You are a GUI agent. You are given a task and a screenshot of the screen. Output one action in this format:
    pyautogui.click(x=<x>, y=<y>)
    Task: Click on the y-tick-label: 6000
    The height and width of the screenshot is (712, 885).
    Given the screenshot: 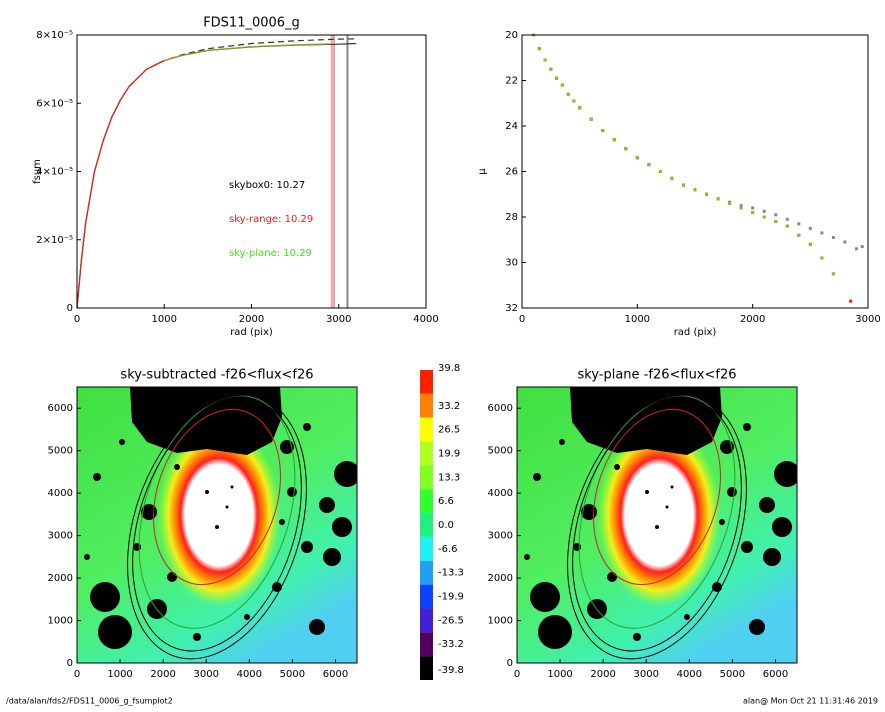 What is the action you would take?
    pyautogui.click(x=60, y=408)
    